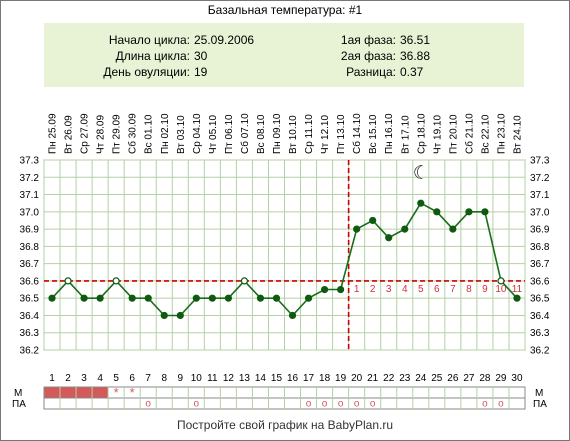 The width and height of the screenshot is (570, 441). Describe the element at coordinates (405, 134) in the screenshot. I see `date-label: Вт 17.10` at that location.